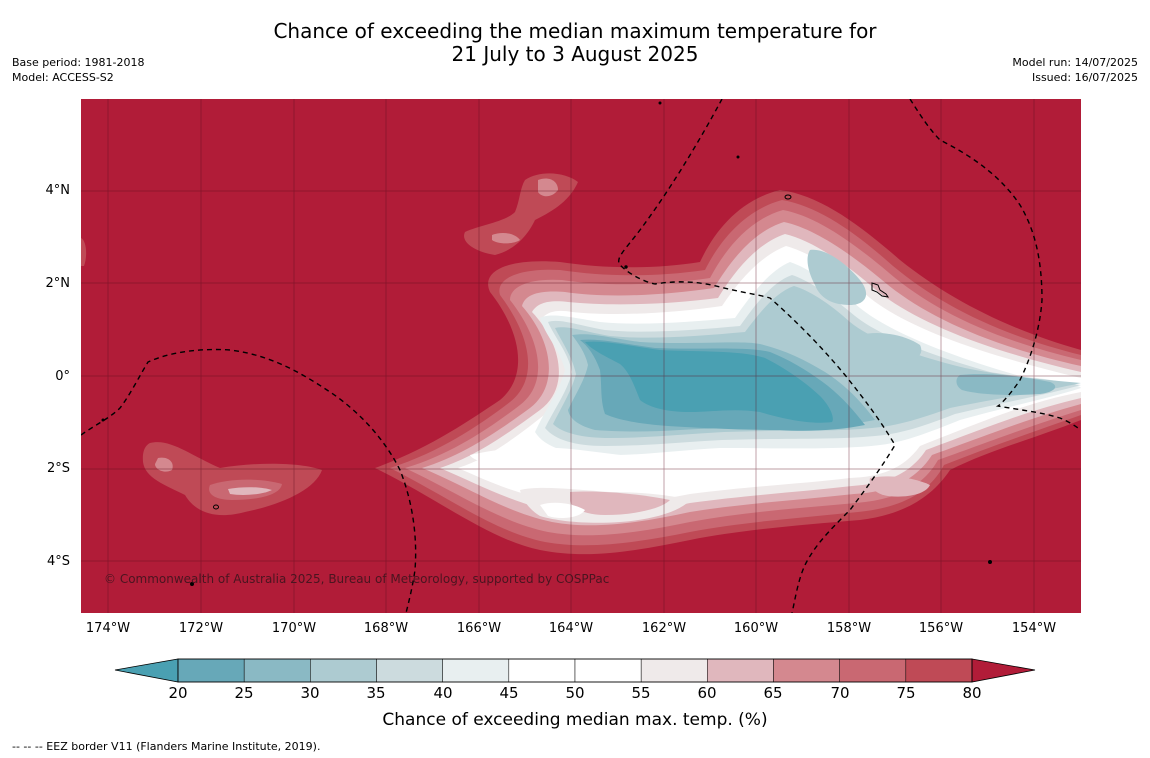 Image resolution: width=1150 pixels, height=758 pixels. What do you see at coordinates (1003, 670) in the screenshot?
I see `colorbar-high-extension` at bounding box center [1003, 670].